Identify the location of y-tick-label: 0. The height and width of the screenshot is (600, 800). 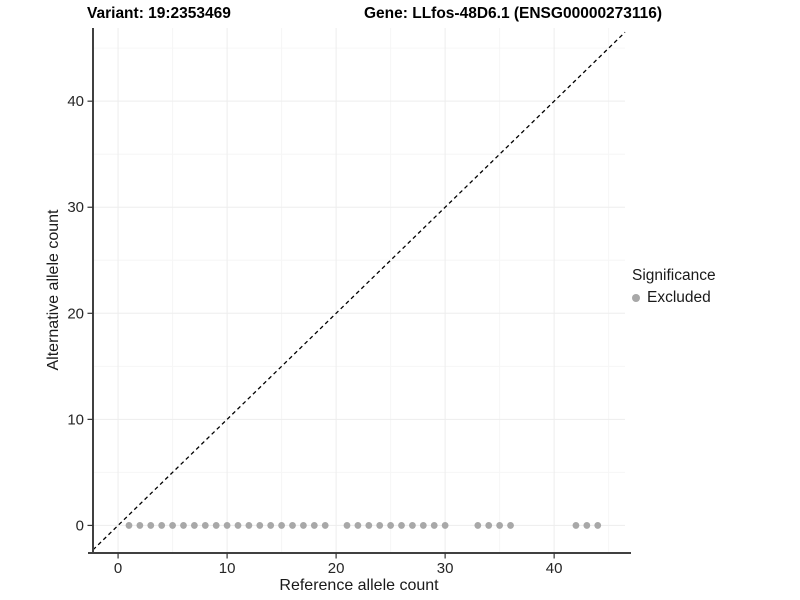
(80, 525).